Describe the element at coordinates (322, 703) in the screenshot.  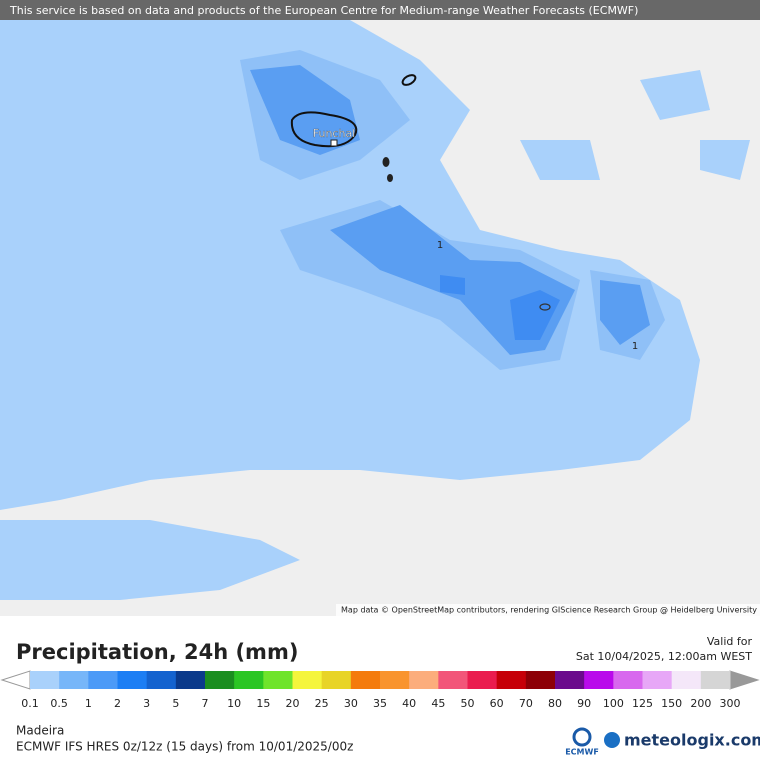
I see `legend-label: 25` at that location.